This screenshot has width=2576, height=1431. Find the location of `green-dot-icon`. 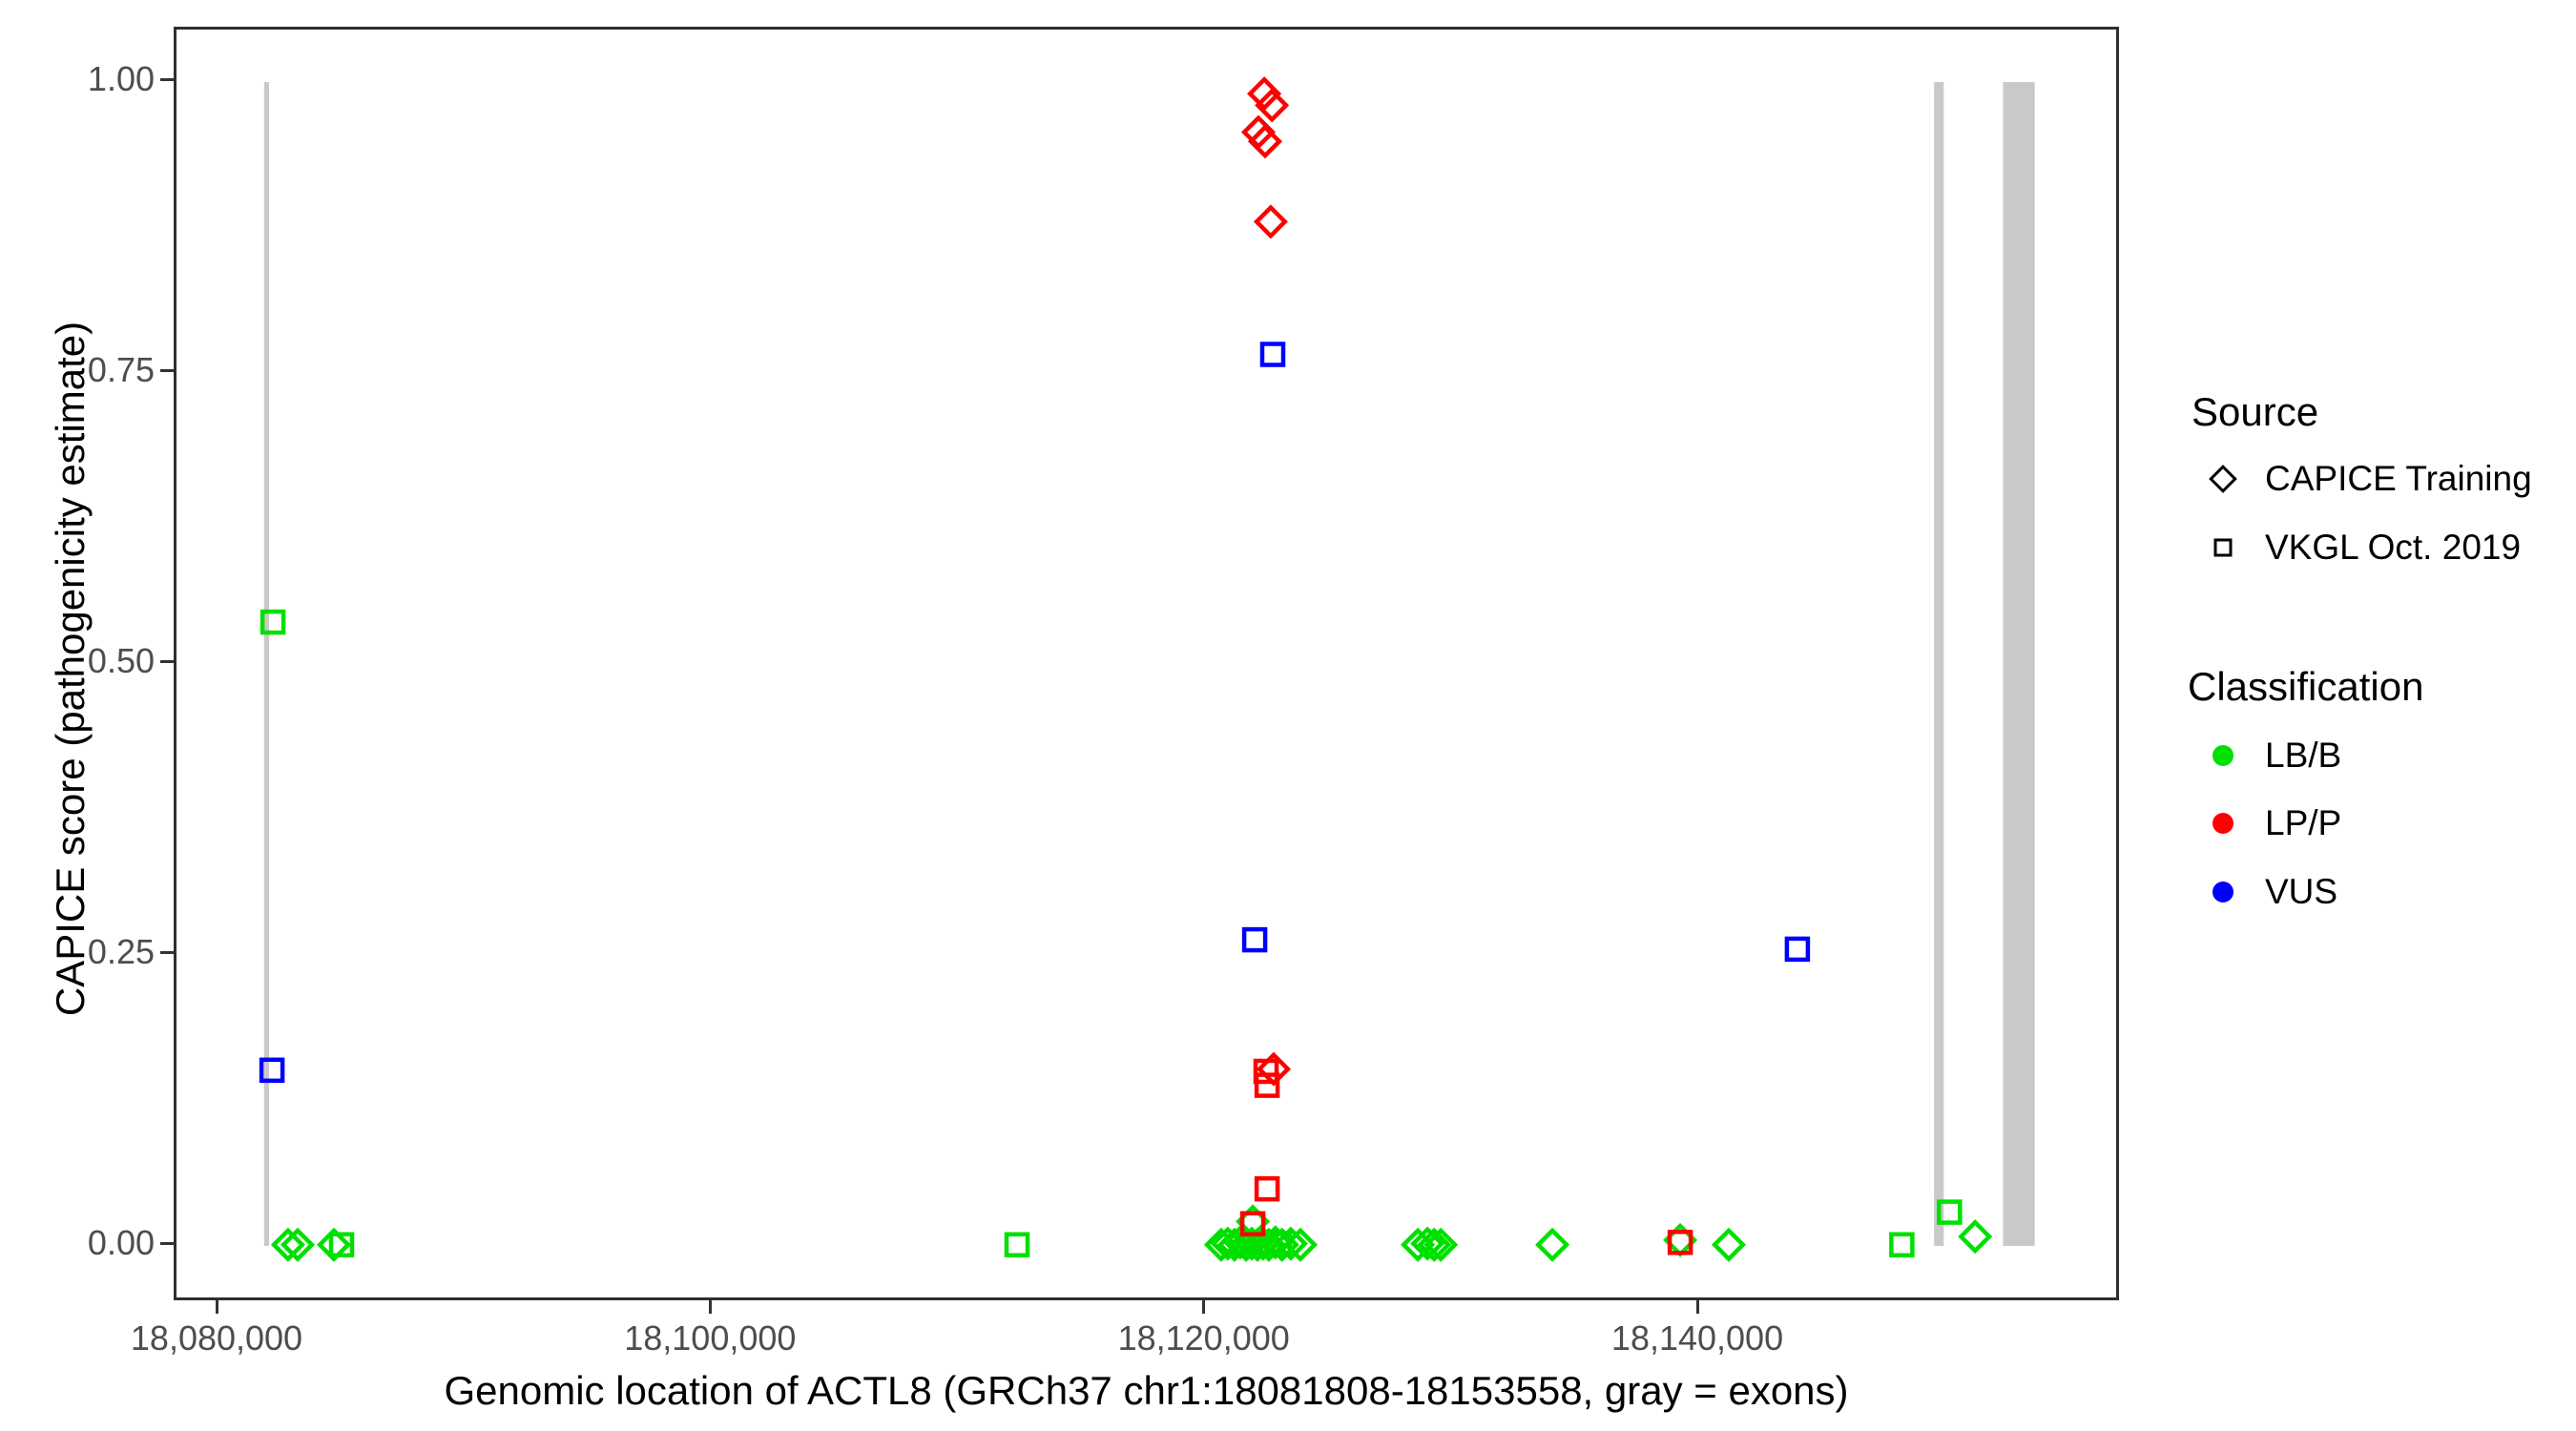

green-dot-icon is located at coordinates (2223, 756).